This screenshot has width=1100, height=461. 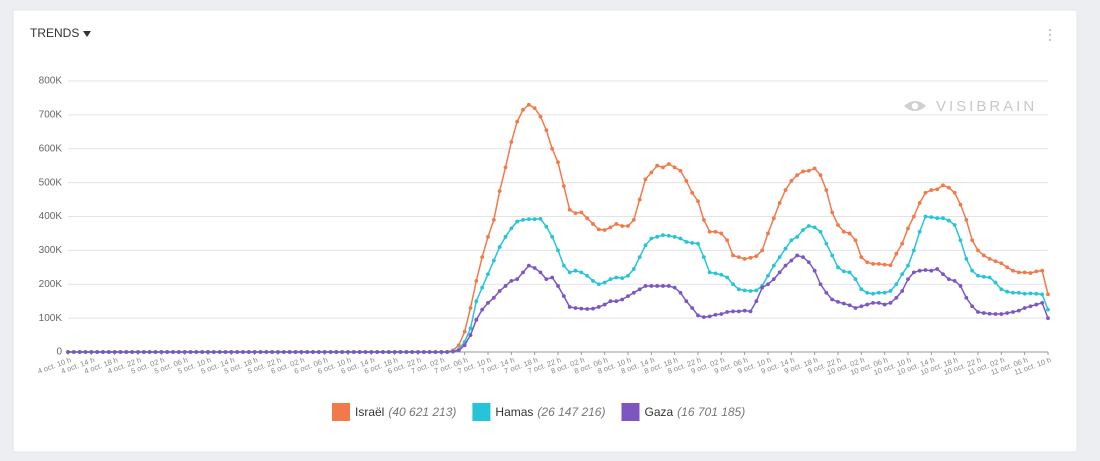 What do you see at coordinates (51, 81) in the screenshot?
I see `y-tick-label: 800K` at bounding box center [51, 81].